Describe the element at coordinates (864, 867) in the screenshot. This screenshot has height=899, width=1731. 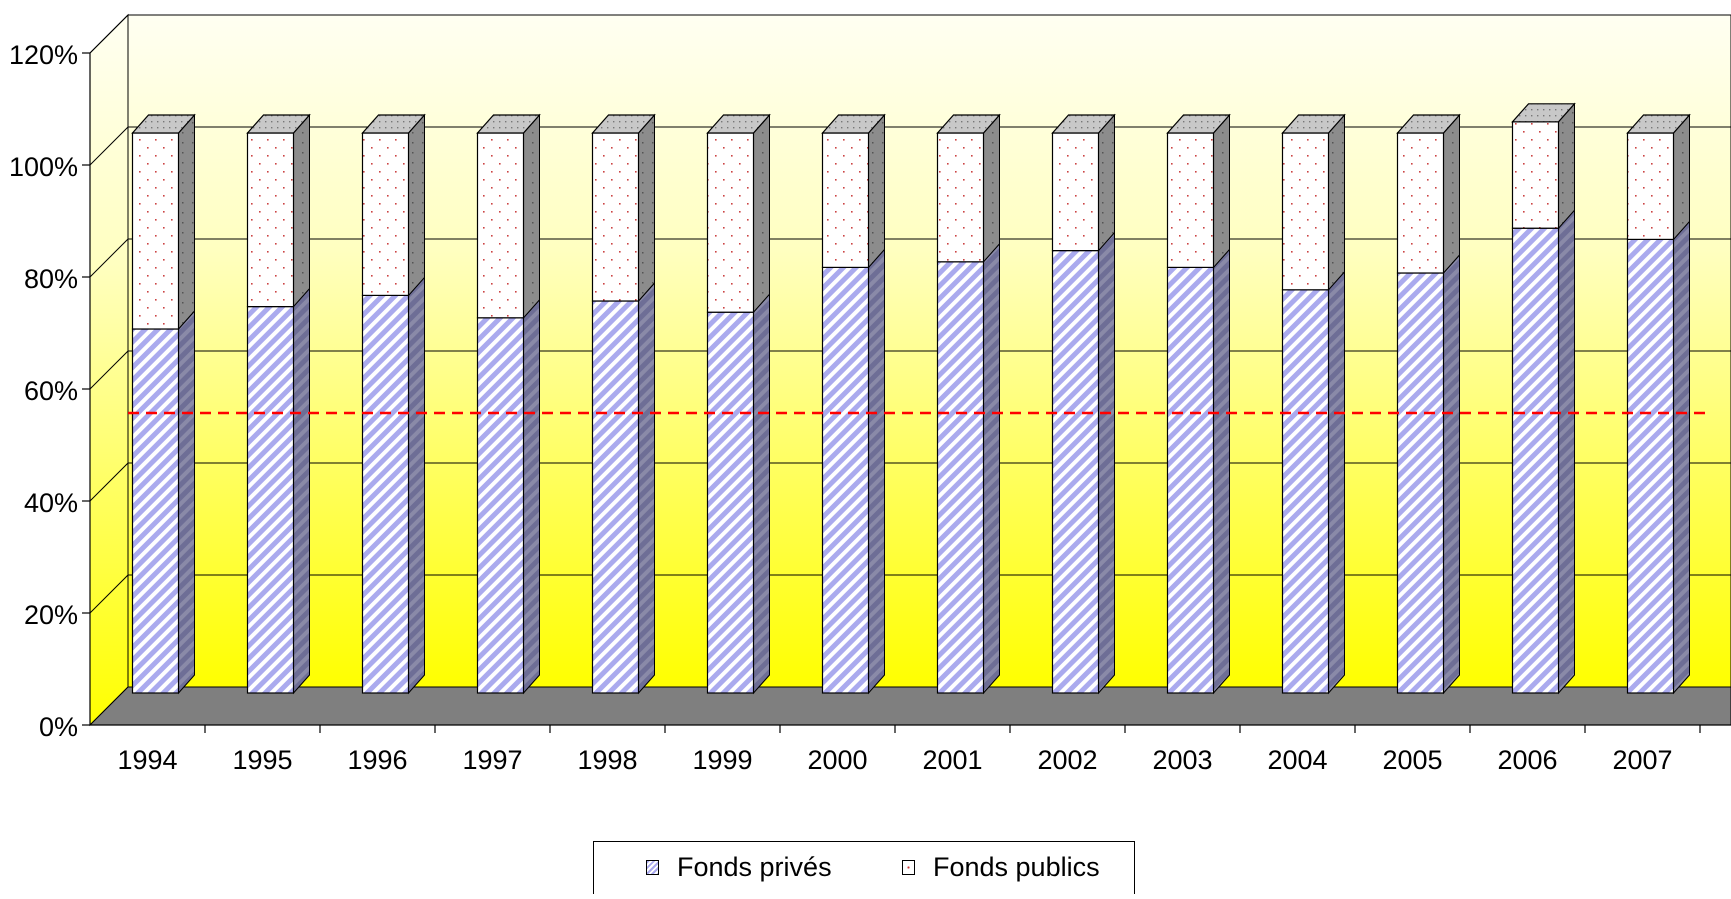
I see `legend: Fonds privés Fonds publics` at that location.